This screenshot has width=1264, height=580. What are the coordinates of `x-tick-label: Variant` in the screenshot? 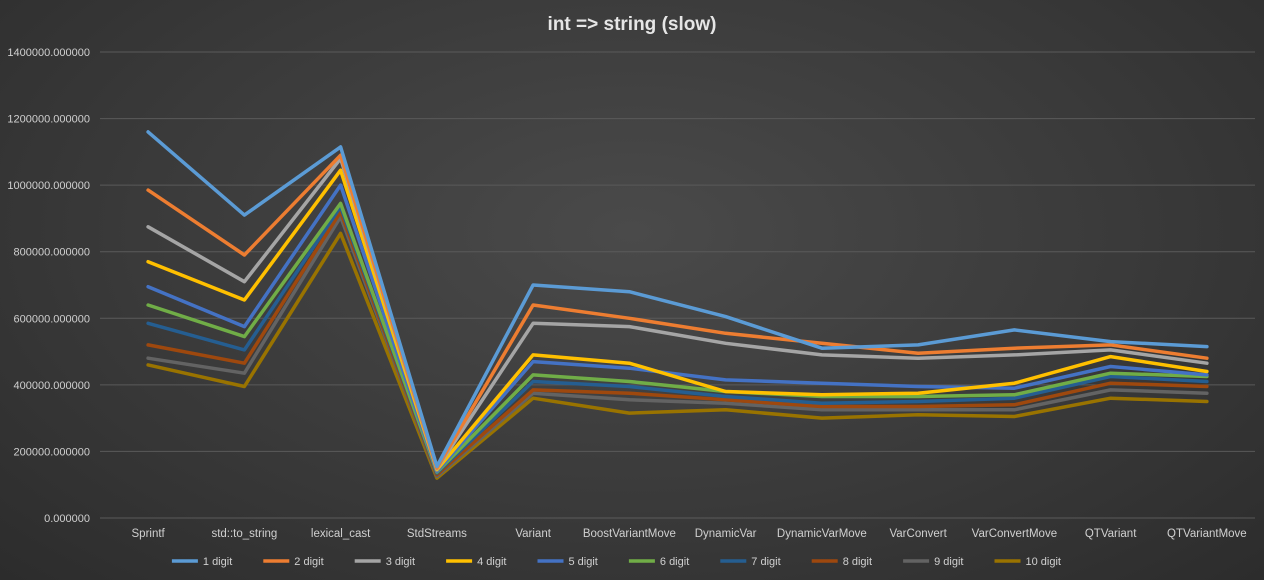 It's located at (533, 534).